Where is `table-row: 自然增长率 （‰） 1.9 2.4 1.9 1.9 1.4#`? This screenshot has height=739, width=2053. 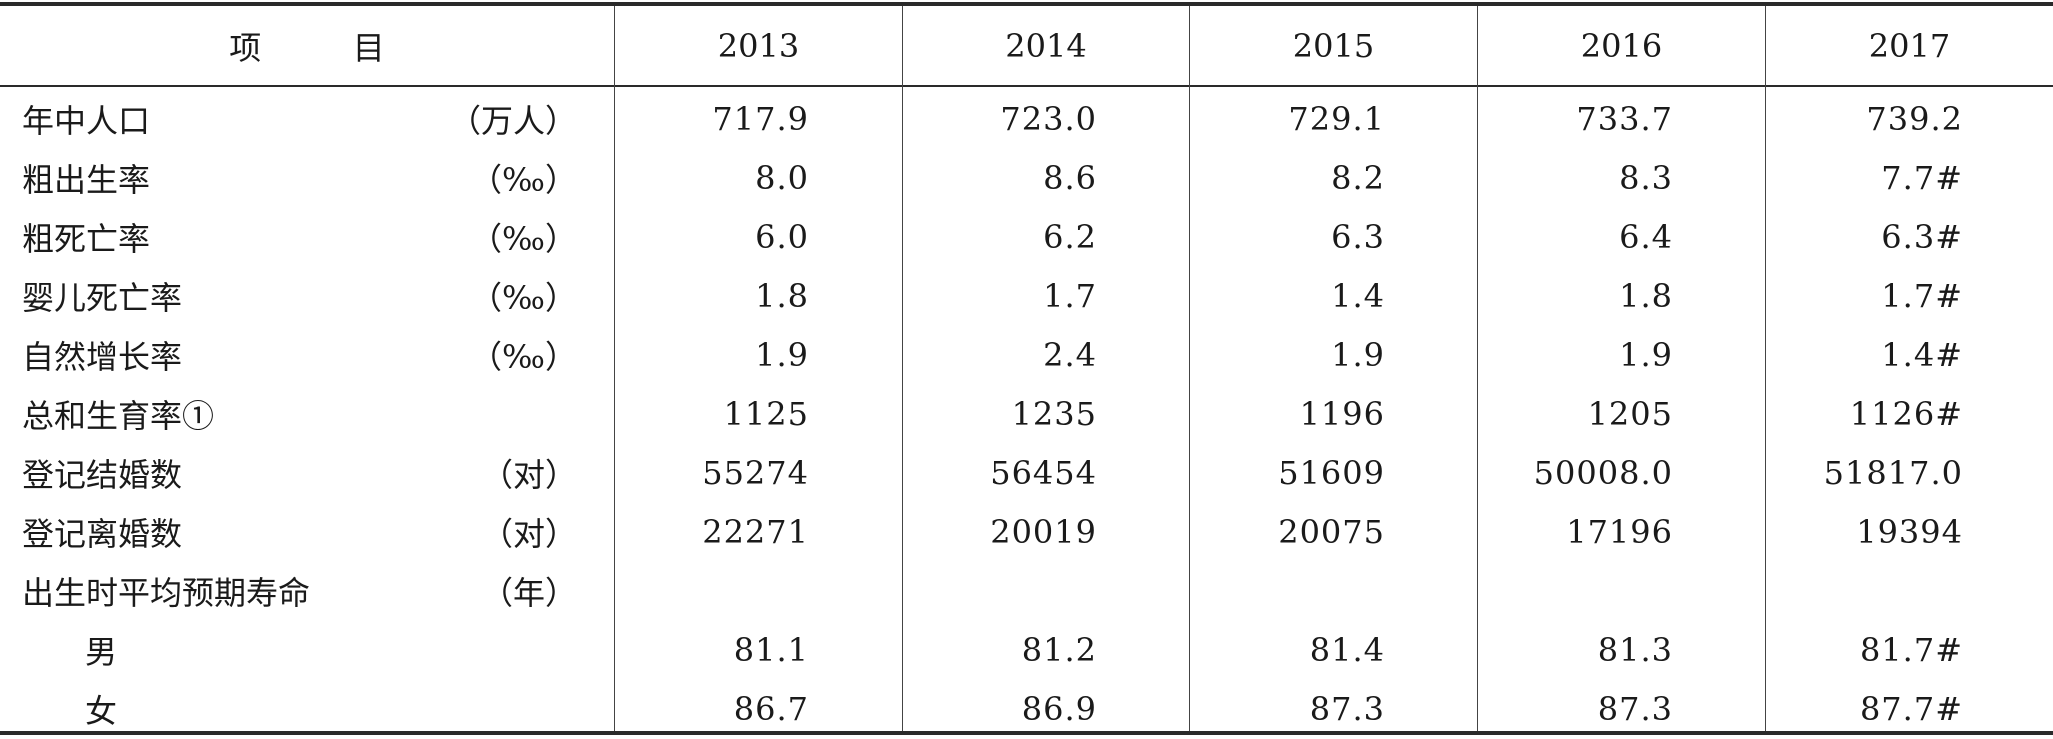
table-row: 自然增长率 （‰） 1.9 2.4 1.9 1.9 1.4# is located at coordinates (1026, 354).